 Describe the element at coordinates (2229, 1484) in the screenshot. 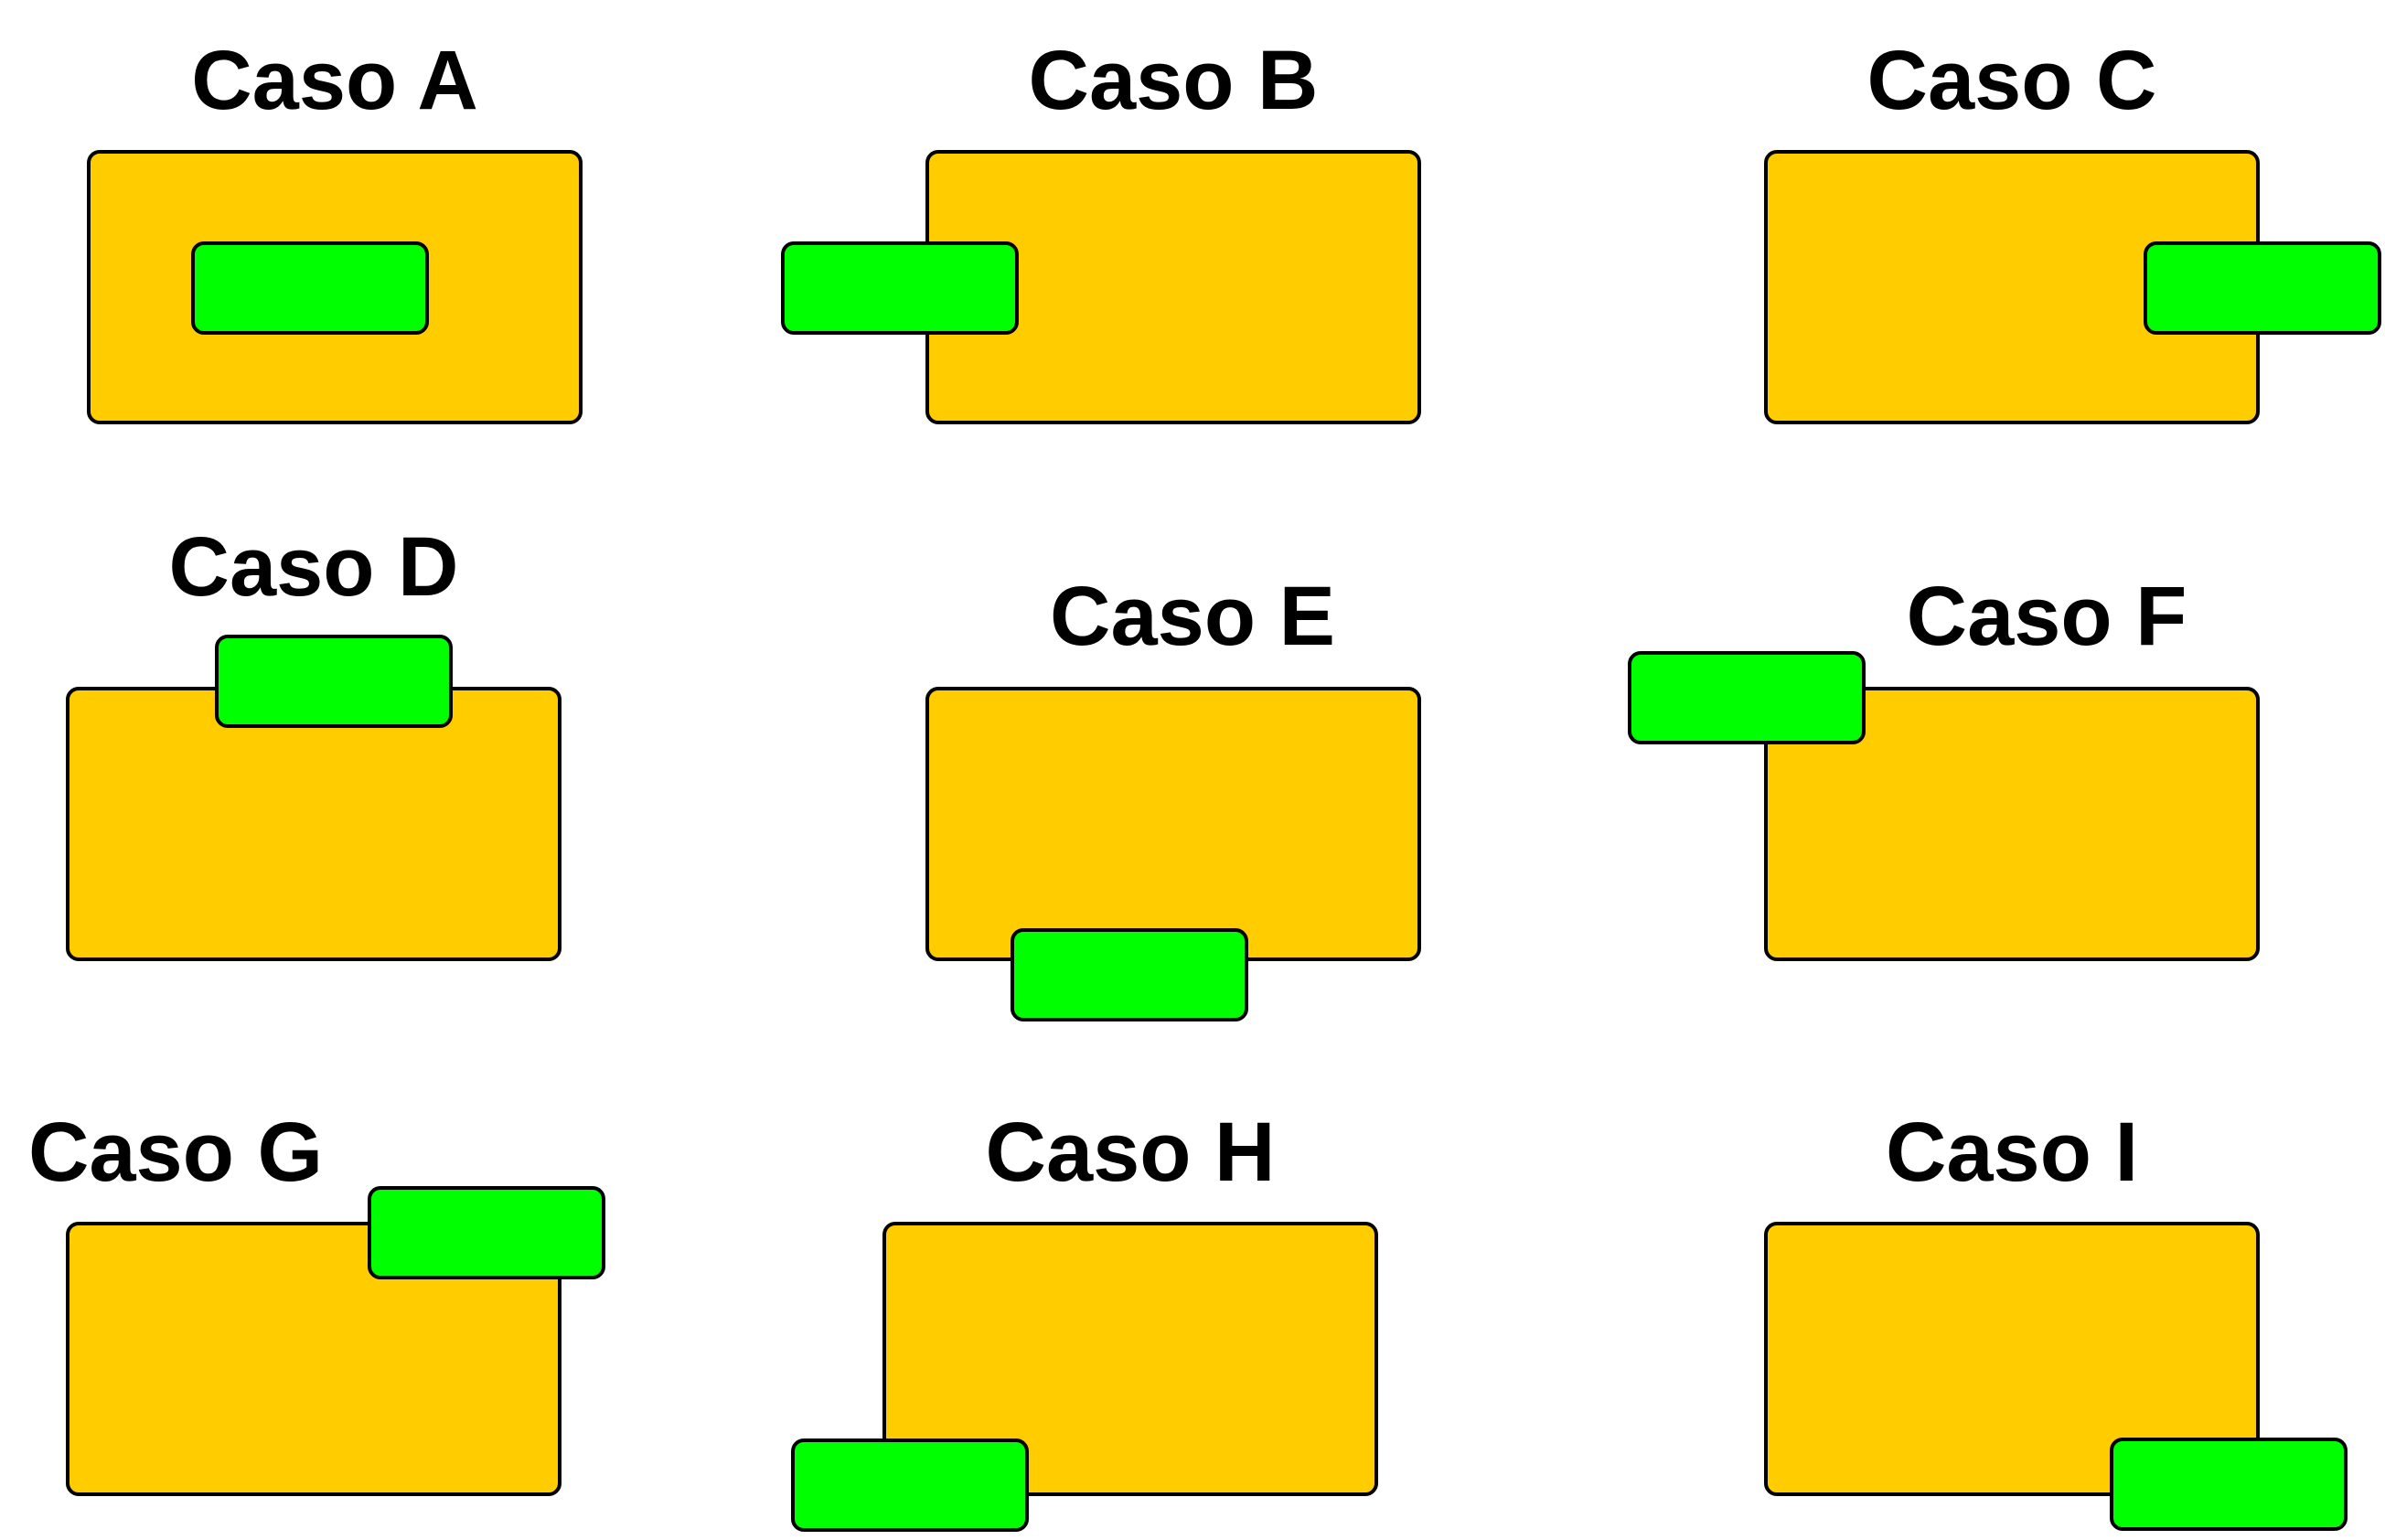

I see `case-i-inner-rect` at that location.